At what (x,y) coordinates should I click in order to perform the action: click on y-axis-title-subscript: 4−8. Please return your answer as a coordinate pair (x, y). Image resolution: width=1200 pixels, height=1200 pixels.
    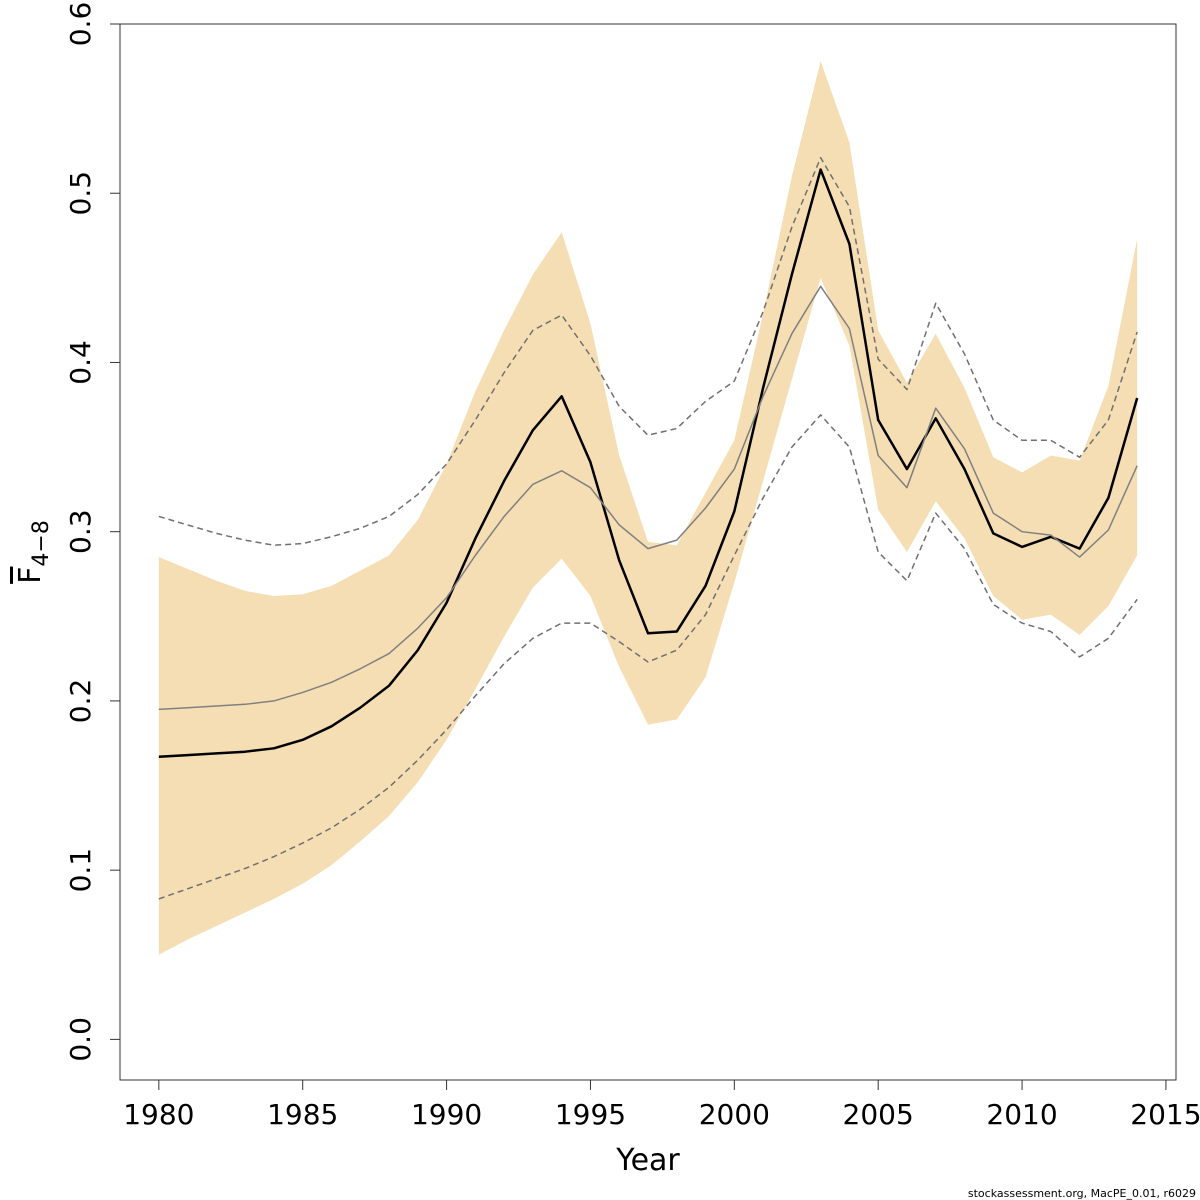
    Looking at the image, I should click on (41, 543).